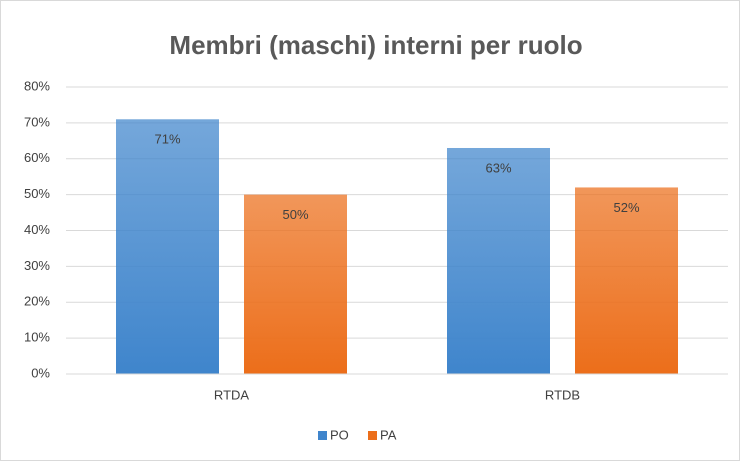 The width and height of the screenshot is (740, 461). I want to click on value-label: 52%, so click(626, 207).